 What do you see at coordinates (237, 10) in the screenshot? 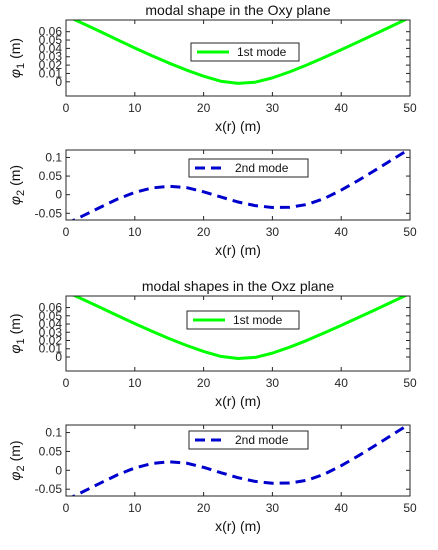
I see `chart-title: modal shape in the Oxy plane` at bounding box center [237, 10].